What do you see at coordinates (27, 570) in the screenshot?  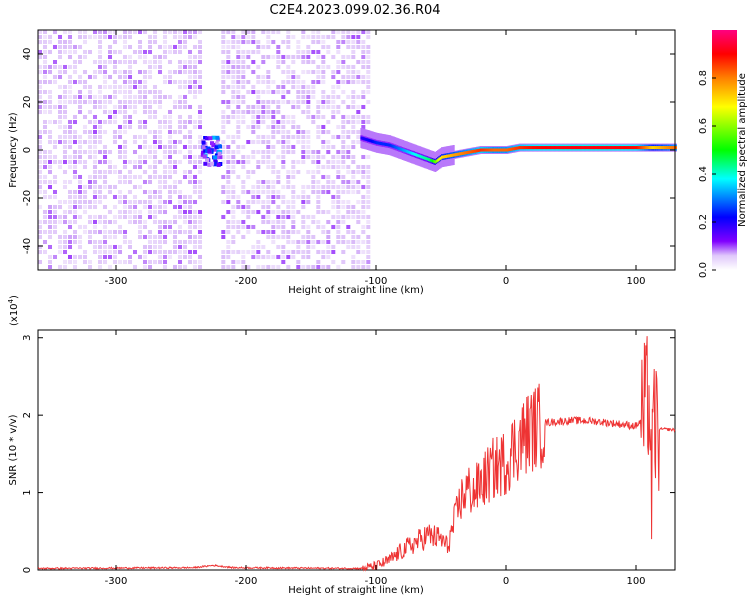 I see `y-tick-label: 0` at bounding box center [27, 570].